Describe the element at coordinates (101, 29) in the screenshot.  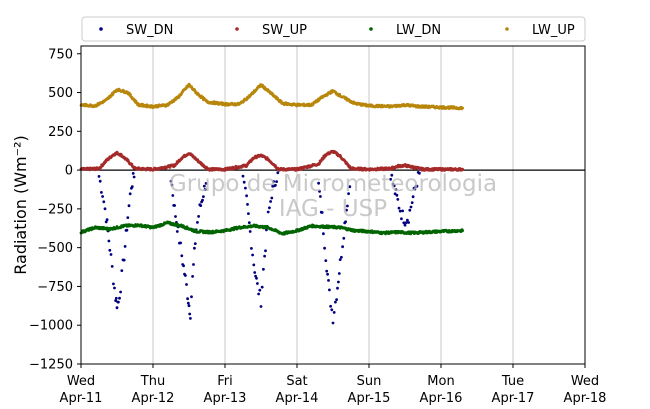
I see `legend-marker-SW_DN` at that location.